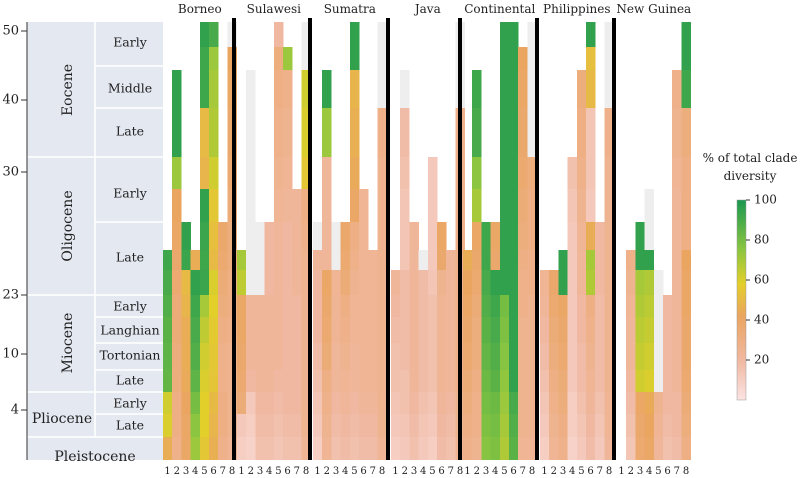 The image size is (800, 478). Describe the element at coordinates (432, 471) in the screenshot. I see `clade-number: 5` at that location.